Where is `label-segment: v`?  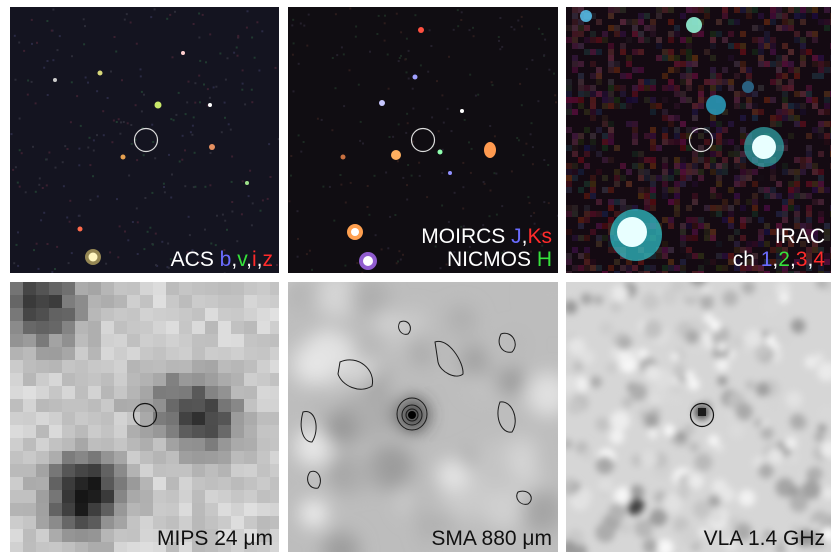 label-segment: v is located at coordinates (242, 259).